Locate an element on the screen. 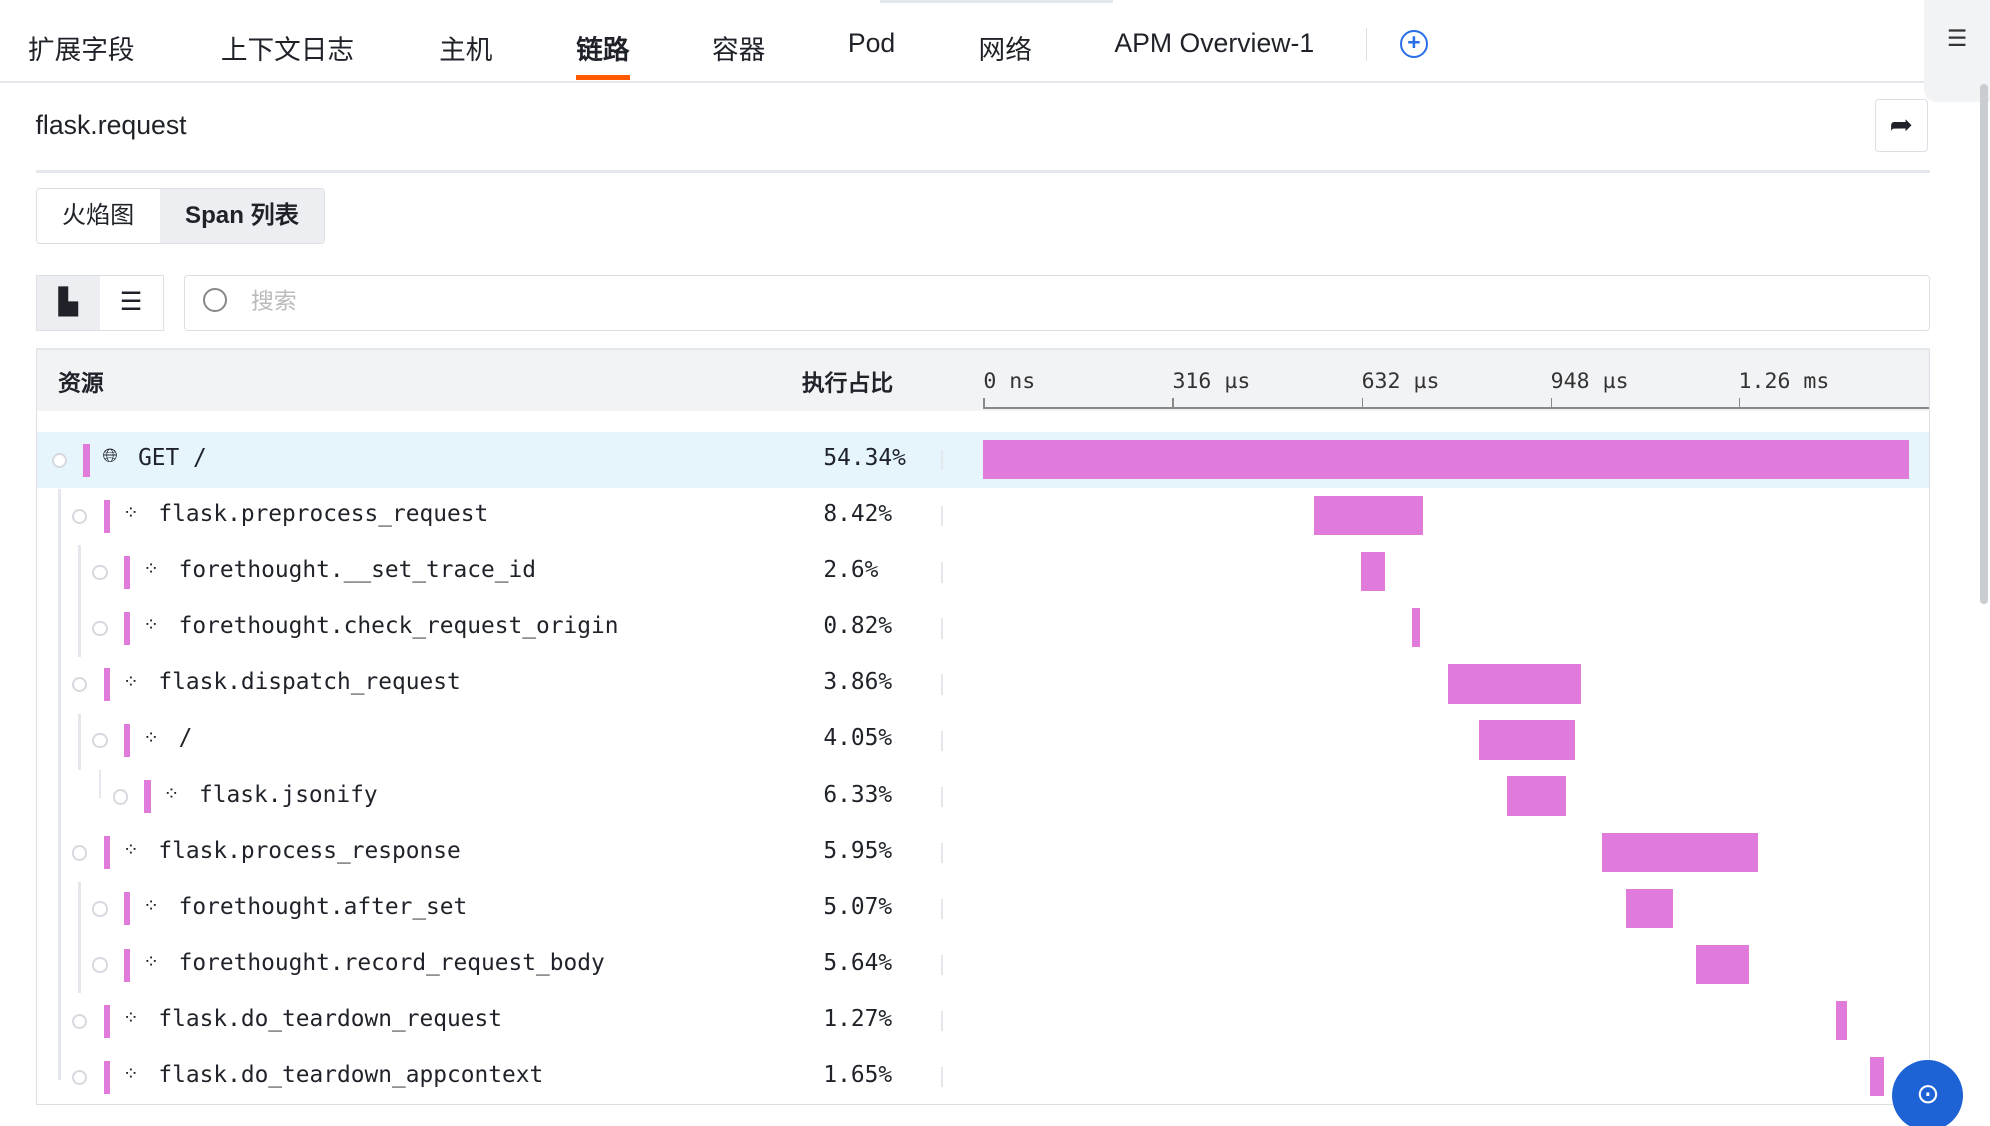 This screenshot has width=1990, height=1126. col-ratio: 执行占比 is located at coordinates (847, 382).